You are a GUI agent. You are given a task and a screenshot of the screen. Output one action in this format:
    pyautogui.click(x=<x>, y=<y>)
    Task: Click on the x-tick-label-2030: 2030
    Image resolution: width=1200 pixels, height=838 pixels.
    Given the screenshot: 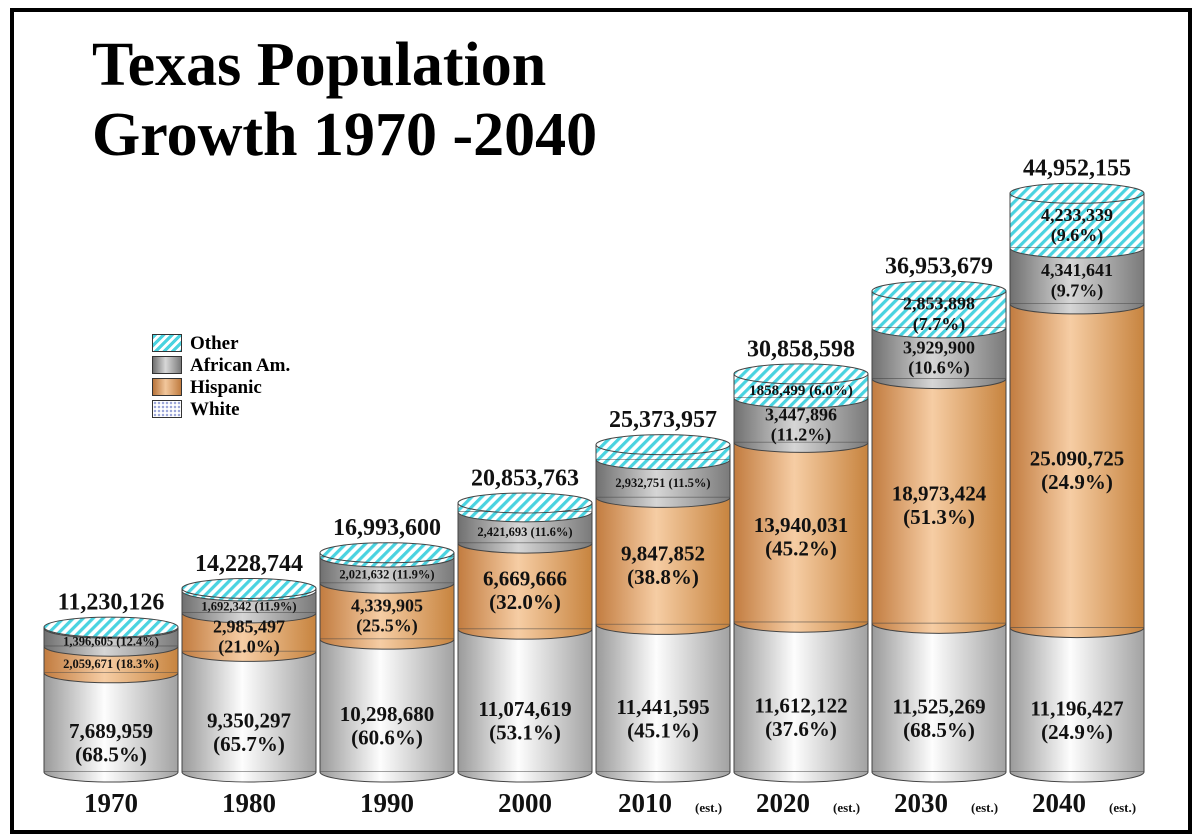 What is the action you would take?
    pyautogui.click(x=921, y=803)
    